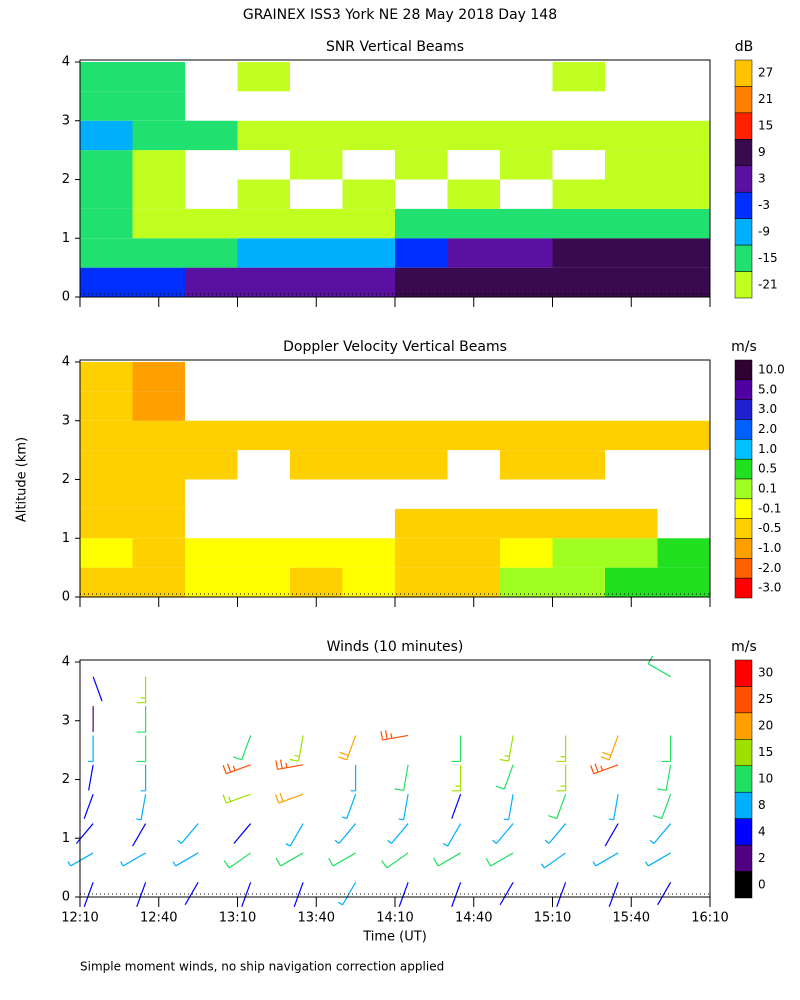 The image size is (800, 1000). Describe the element at coordinates (767, 449) in the screenshot. I see `colorbar-label: 1.0` at that location.